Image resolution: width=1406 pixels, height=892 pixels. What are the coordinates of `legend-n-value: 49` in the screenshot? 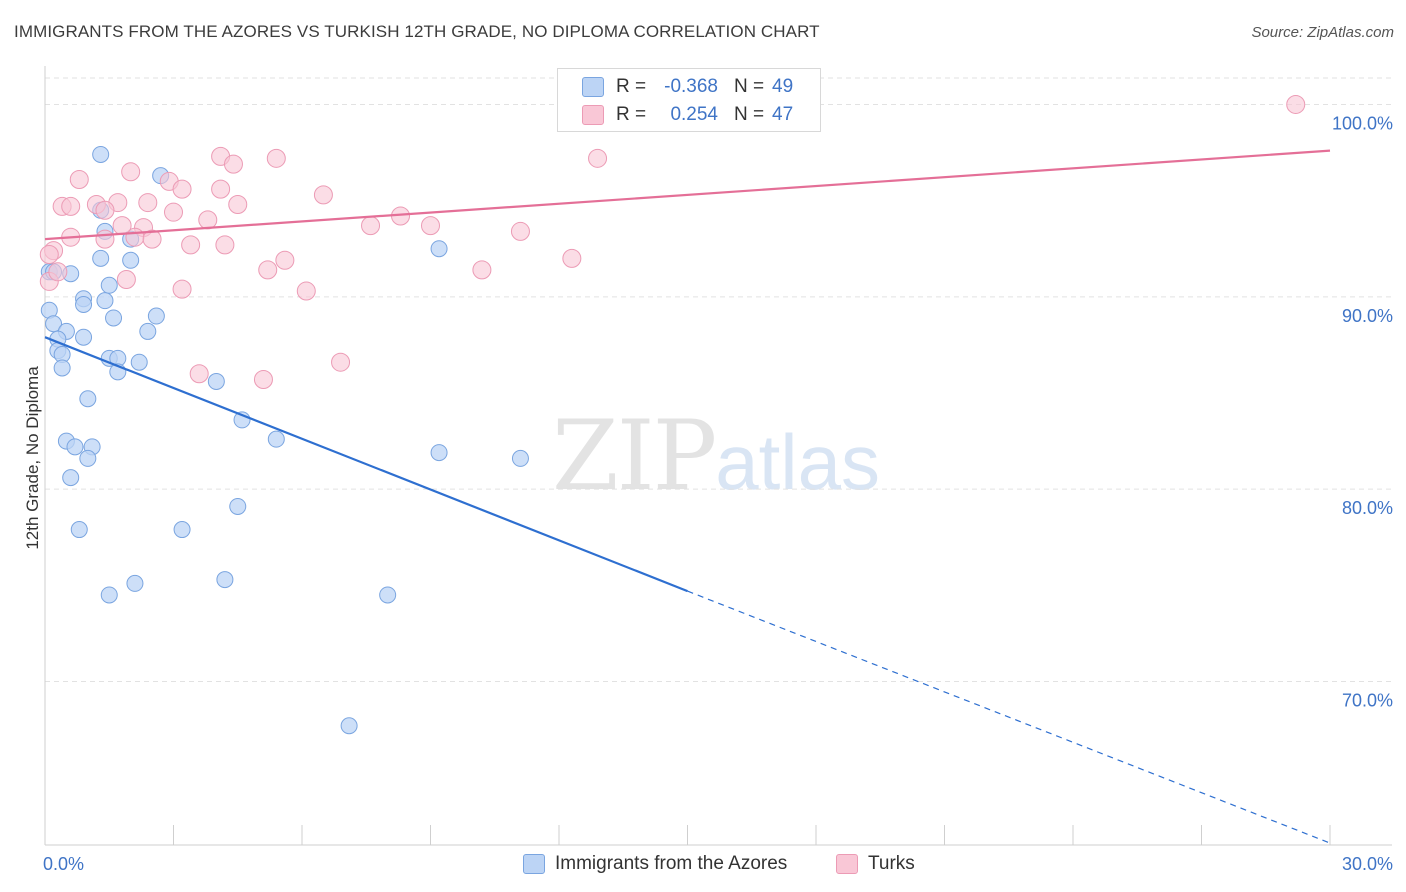 It's located at (783, 86).